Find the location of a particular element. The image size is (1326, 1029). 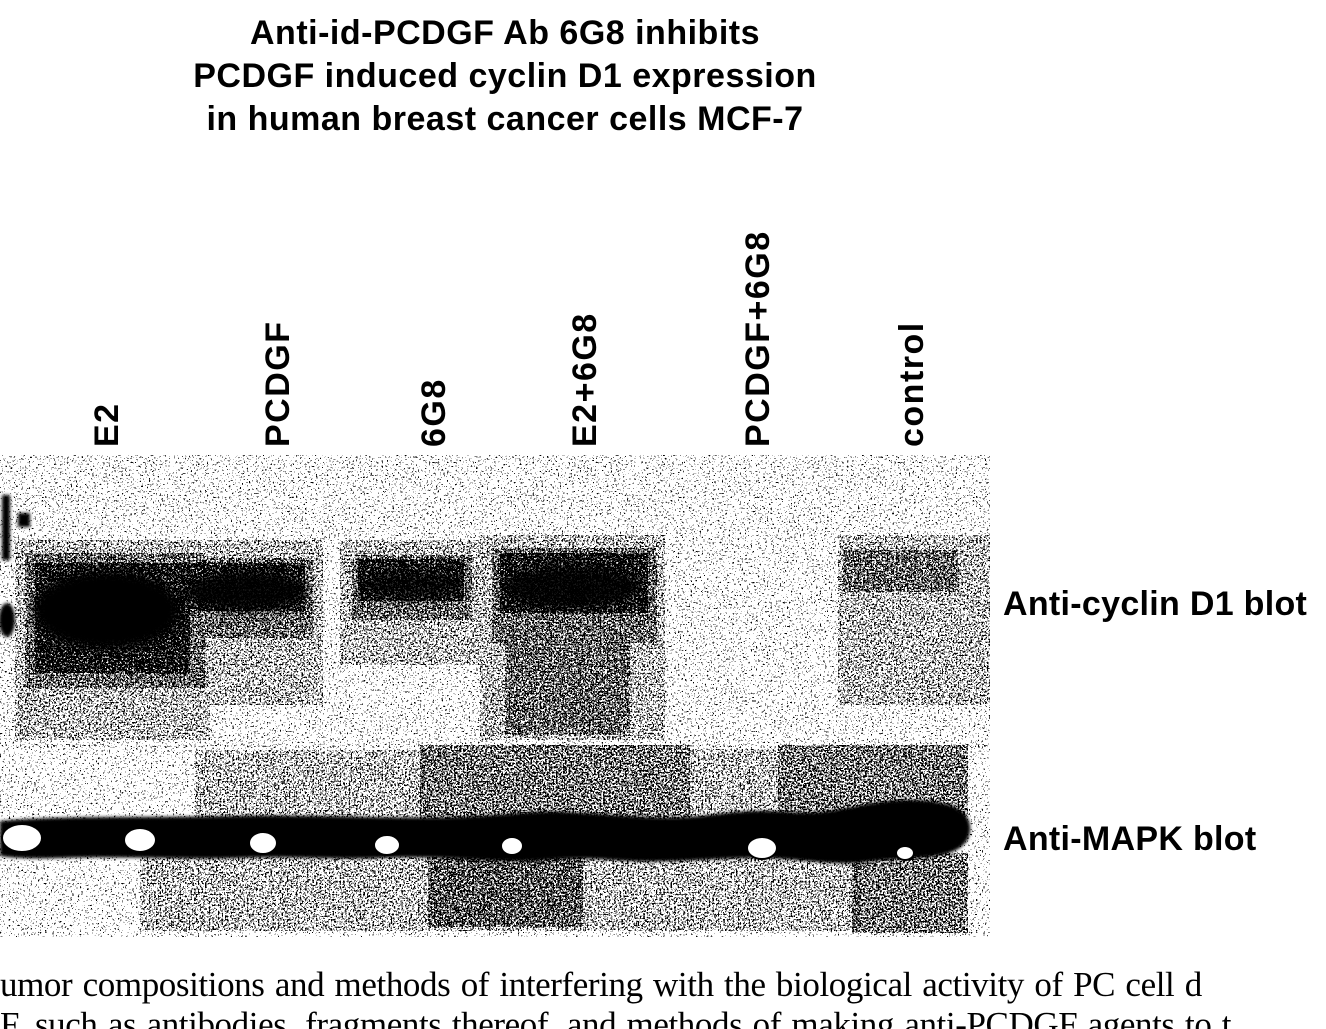

figure-title-line-3: in human breast cancer cells MCF-7 is located at coordinates (505, 119).